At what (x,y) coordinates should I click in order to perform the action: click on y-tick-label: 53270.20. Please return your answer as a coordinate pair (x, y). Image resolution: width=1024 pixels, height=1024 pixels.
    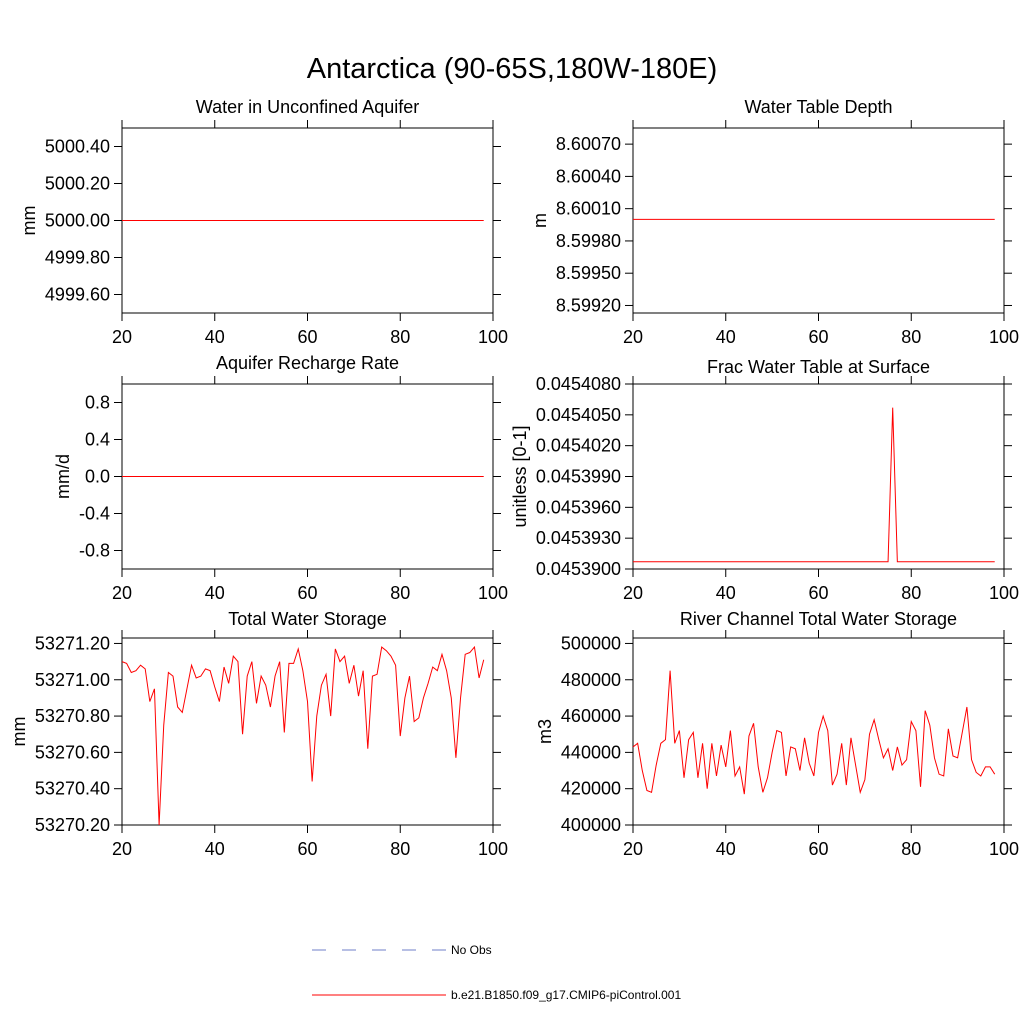
    Looking at the image, I should click on (72, 825).